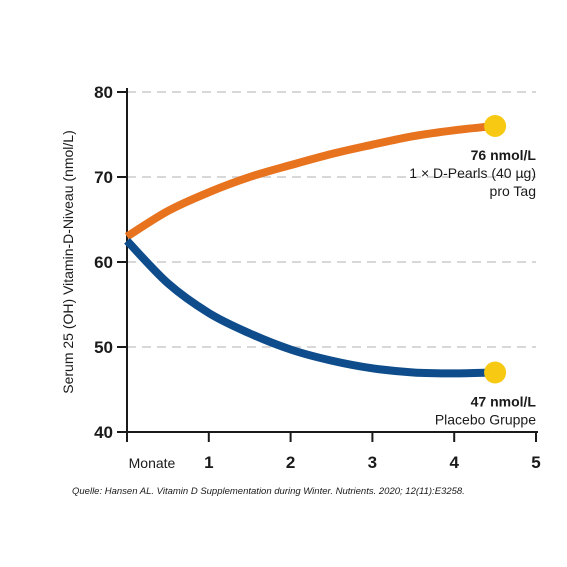 This screenshot has width=567, height=567. Describe the element at coordinates (333, 452) in the screenshot. I see `x-ticks: 1 2 3 4 5` at that location.